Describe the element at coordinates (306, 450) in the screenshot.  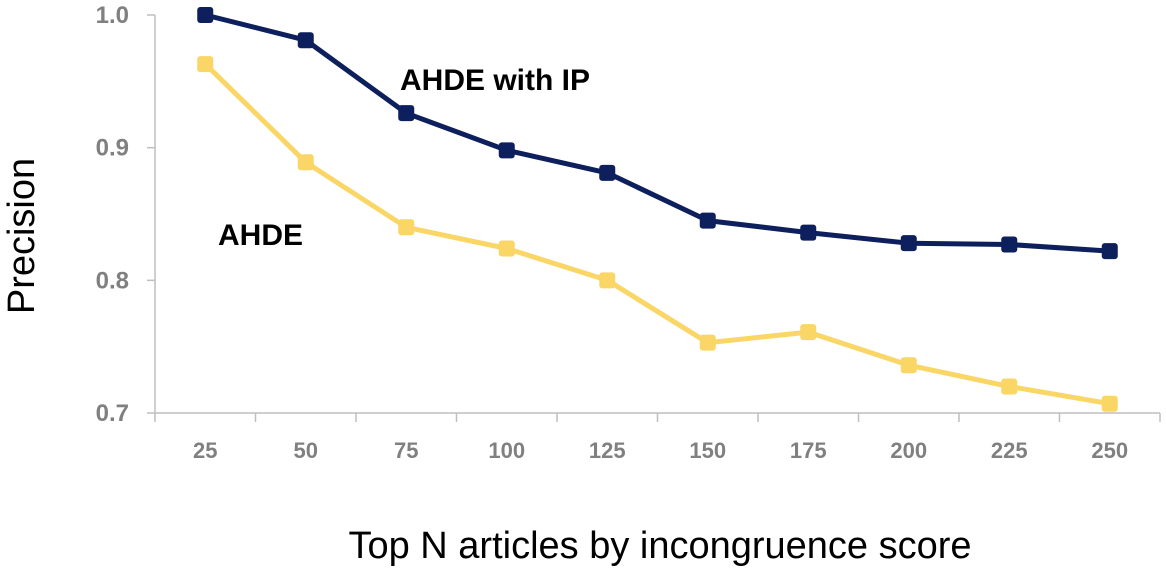
I see `x-tick-label: 50` at that location.